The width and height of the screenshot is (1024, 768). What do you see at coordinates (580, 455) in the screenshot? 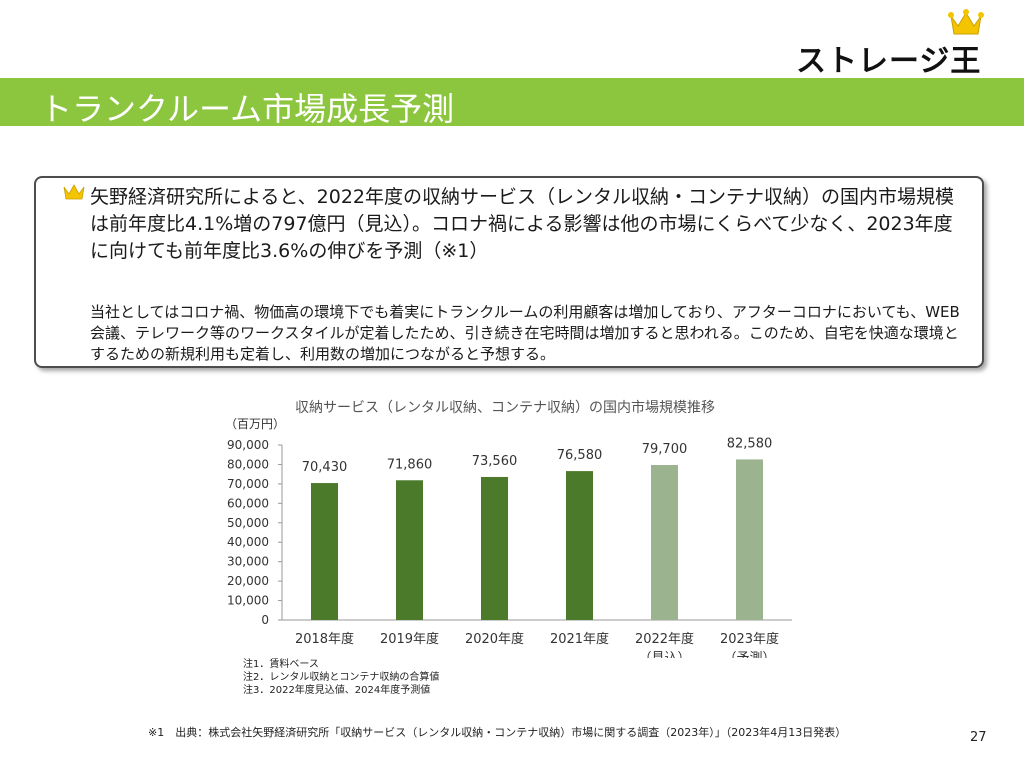
I see `bar-value-label: 76,580` at bounding box center [580, 455].